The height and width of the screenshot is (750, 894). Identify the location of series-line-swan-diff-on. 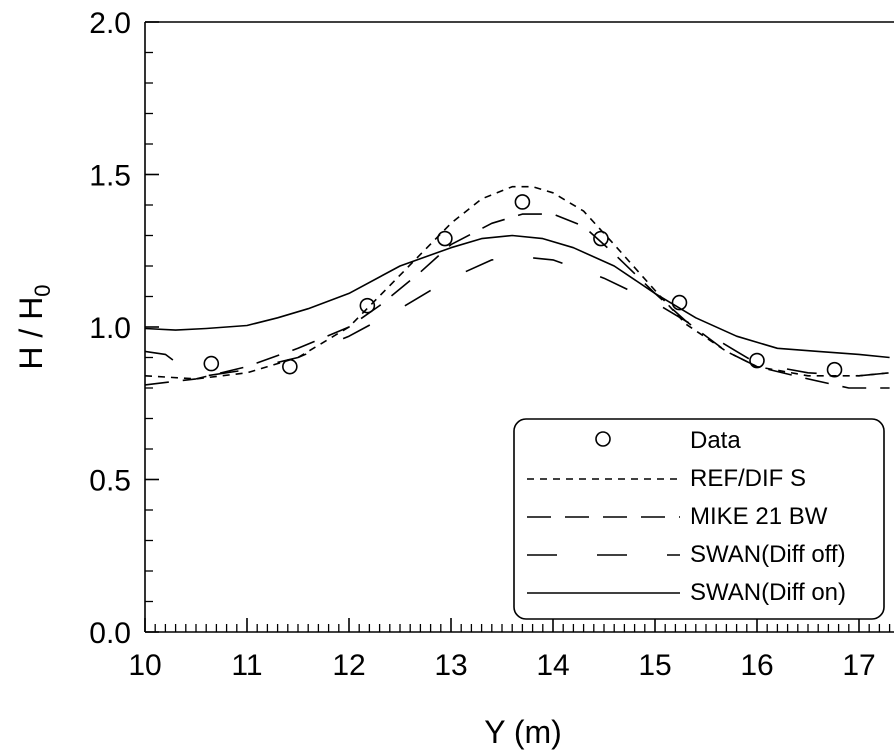
(517, 296).